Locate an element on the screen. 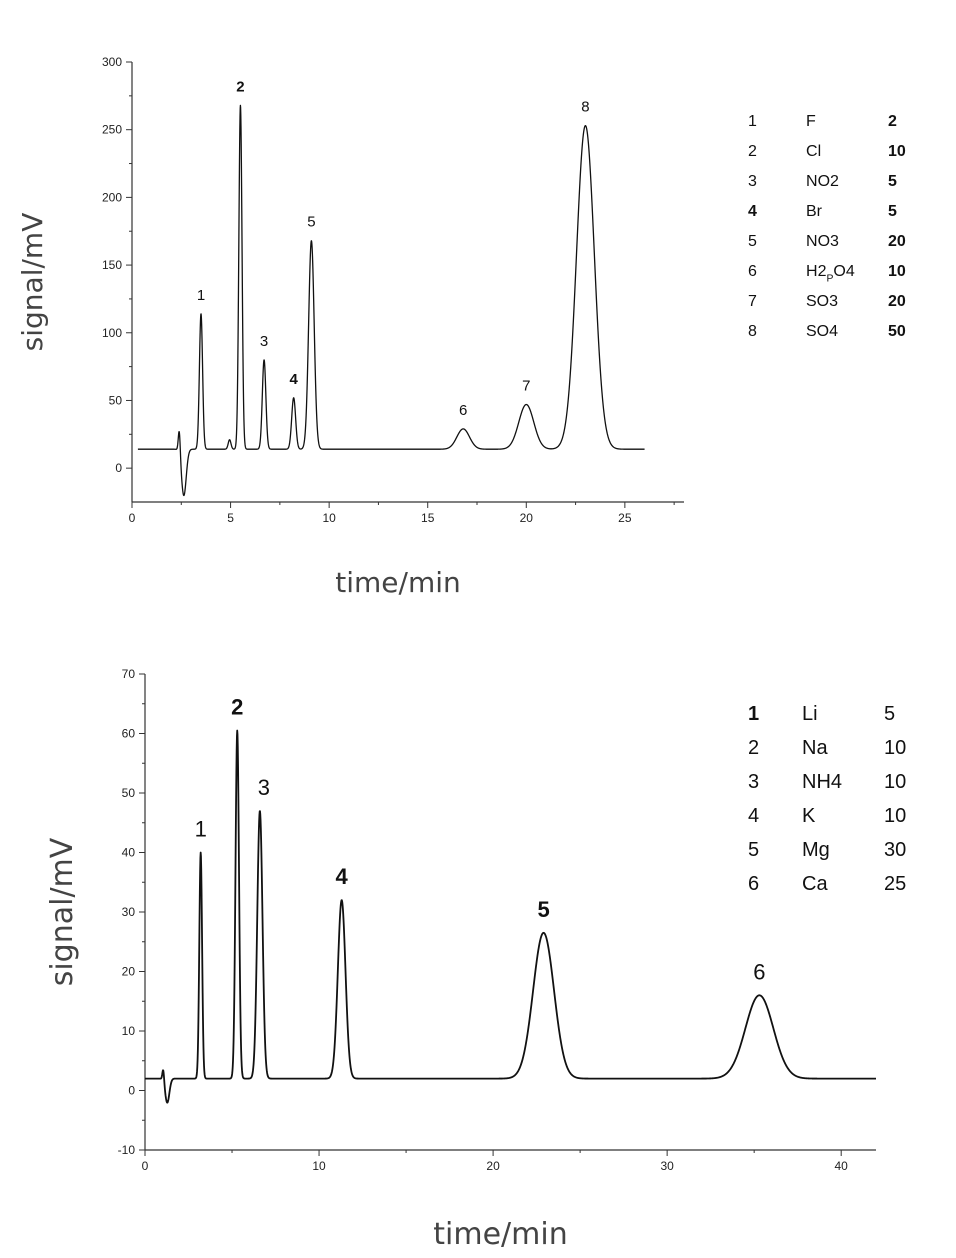  anion-legend-ion: H2PO4 is located at coordinates (830, 274).